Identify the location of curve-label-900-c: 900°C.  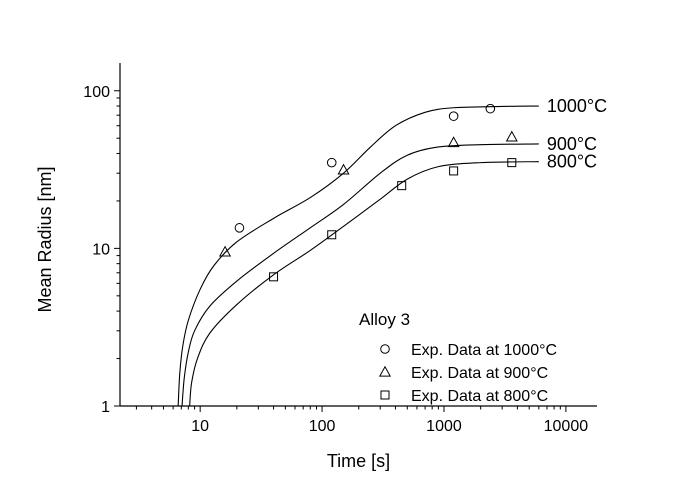
(572, 144).